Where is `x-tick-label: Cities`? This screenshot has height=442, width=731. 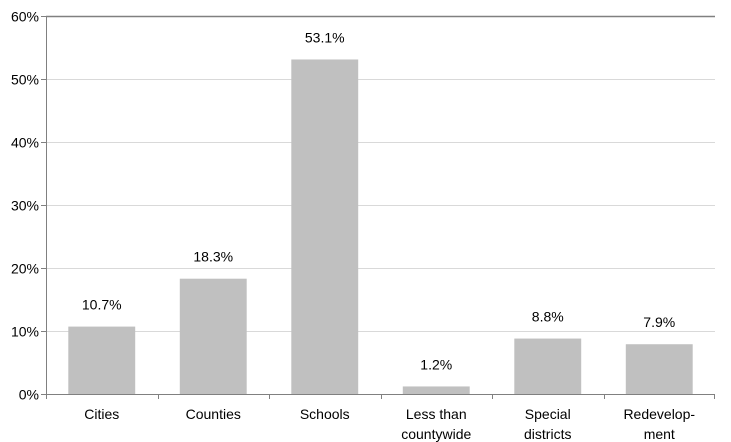
x-tick-label: Cities is located at coordinates (101, 414).